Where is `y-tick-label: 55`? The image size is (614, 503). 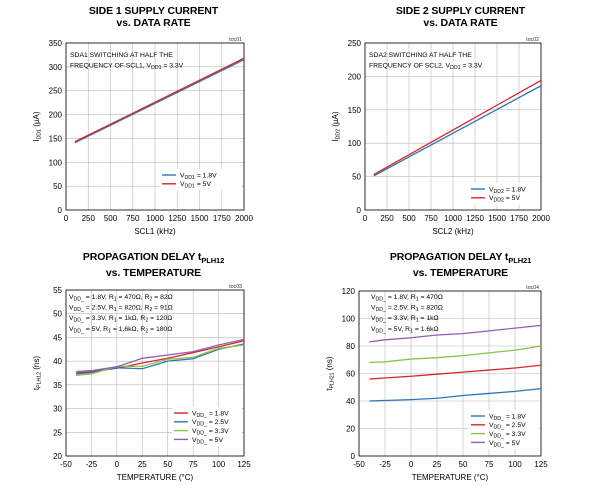 y-tick-label: 55 is located at coordinates (57, 290).